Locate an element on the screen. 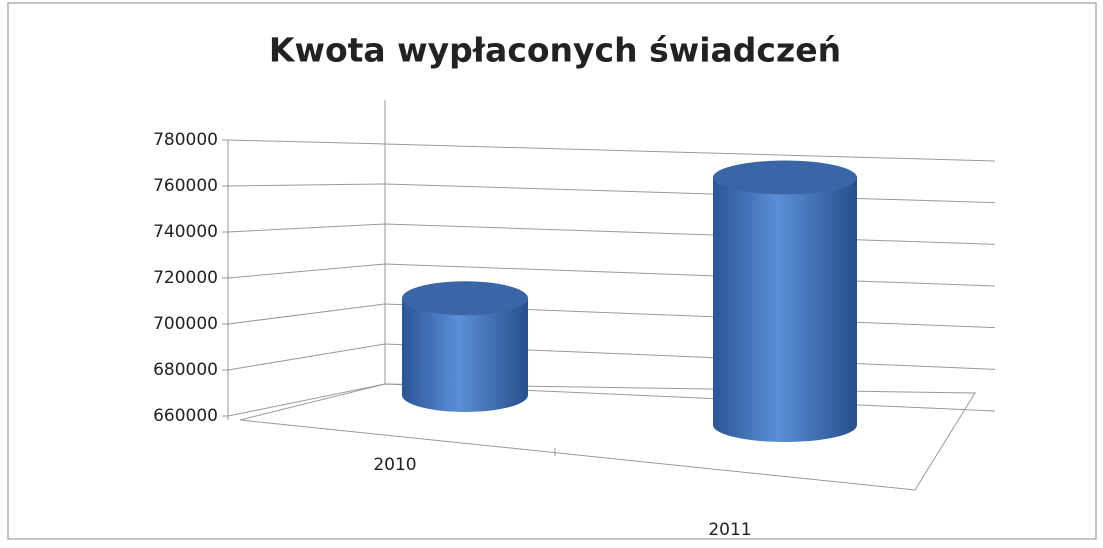 The width and height of the screenshot is (1103, 548). x-tick-label: 2010 is located at coordinates (394, 465).